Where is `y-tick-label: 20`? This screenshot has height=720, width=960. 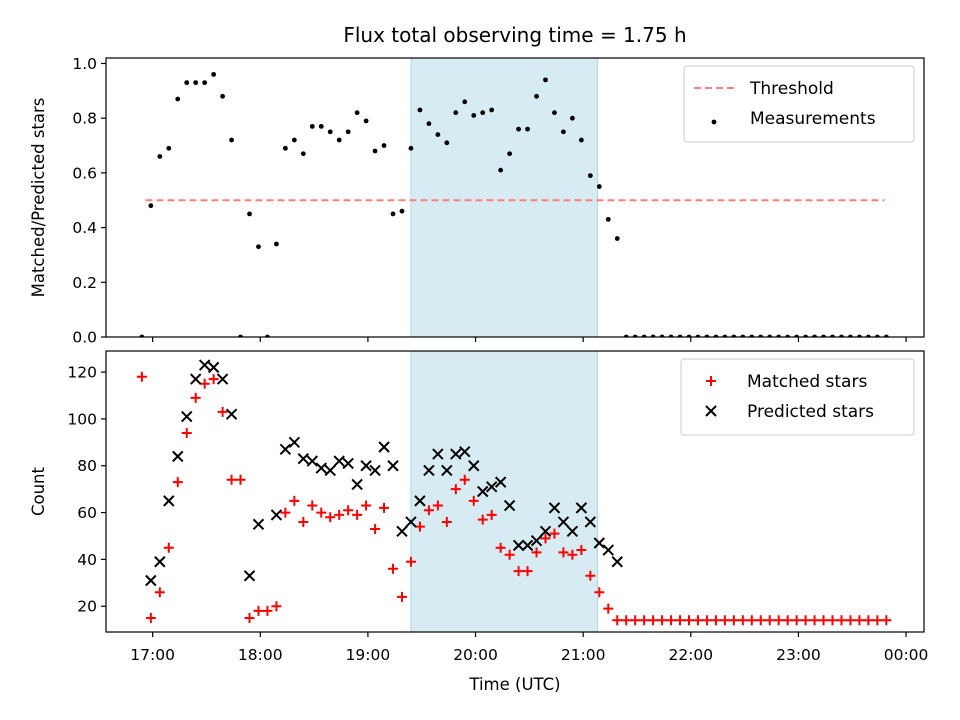
y-tick-label: 20 is located at coordinates (87, 607).